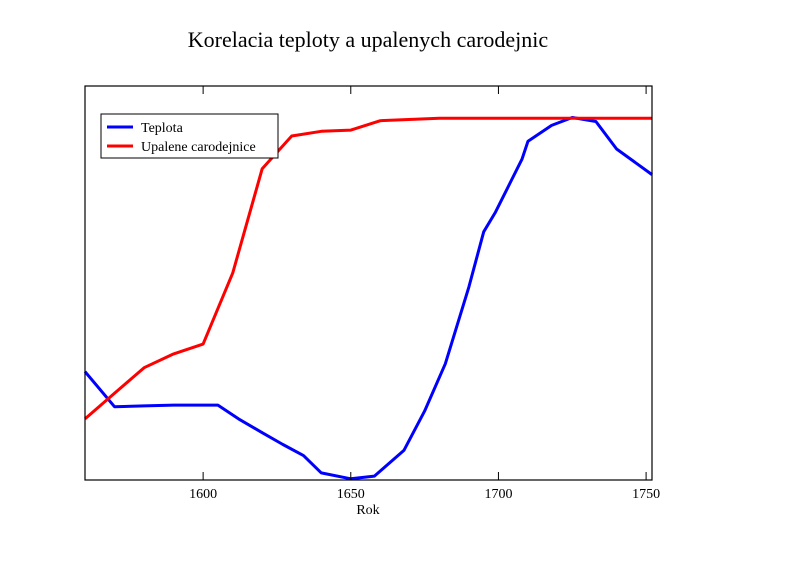 This screenshot has width=800, height=565. What do you see at coordinates (351, 494) in the screenshot?
I see `x-tick-label: 1650` at bounding box center [351, 494].